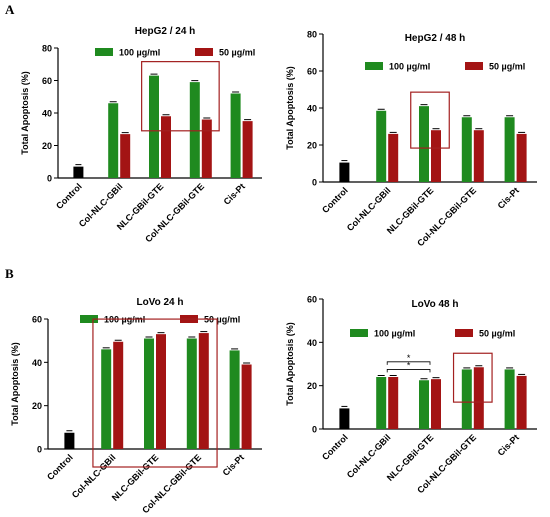 This screenshot has height=517, width=550. Describe the element at coordinates (344, 172) in the screenshot. I see `c1-bar-control` at that location.